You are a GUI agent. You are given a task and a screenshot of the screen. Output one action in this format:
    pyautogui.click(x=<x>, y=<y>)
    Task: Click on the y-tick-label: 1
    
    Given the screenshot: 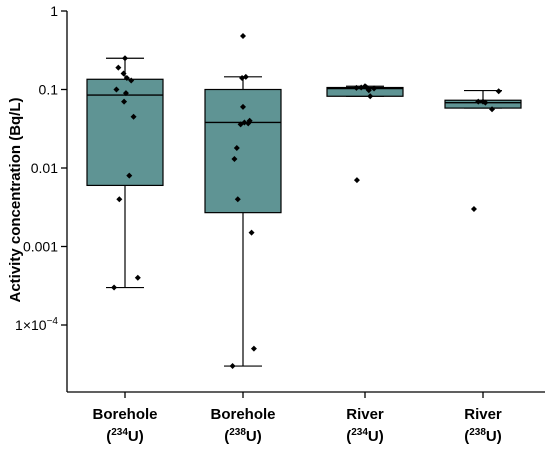 What is the action you would take?
    pyautogui.click(x=54, y=11)
    